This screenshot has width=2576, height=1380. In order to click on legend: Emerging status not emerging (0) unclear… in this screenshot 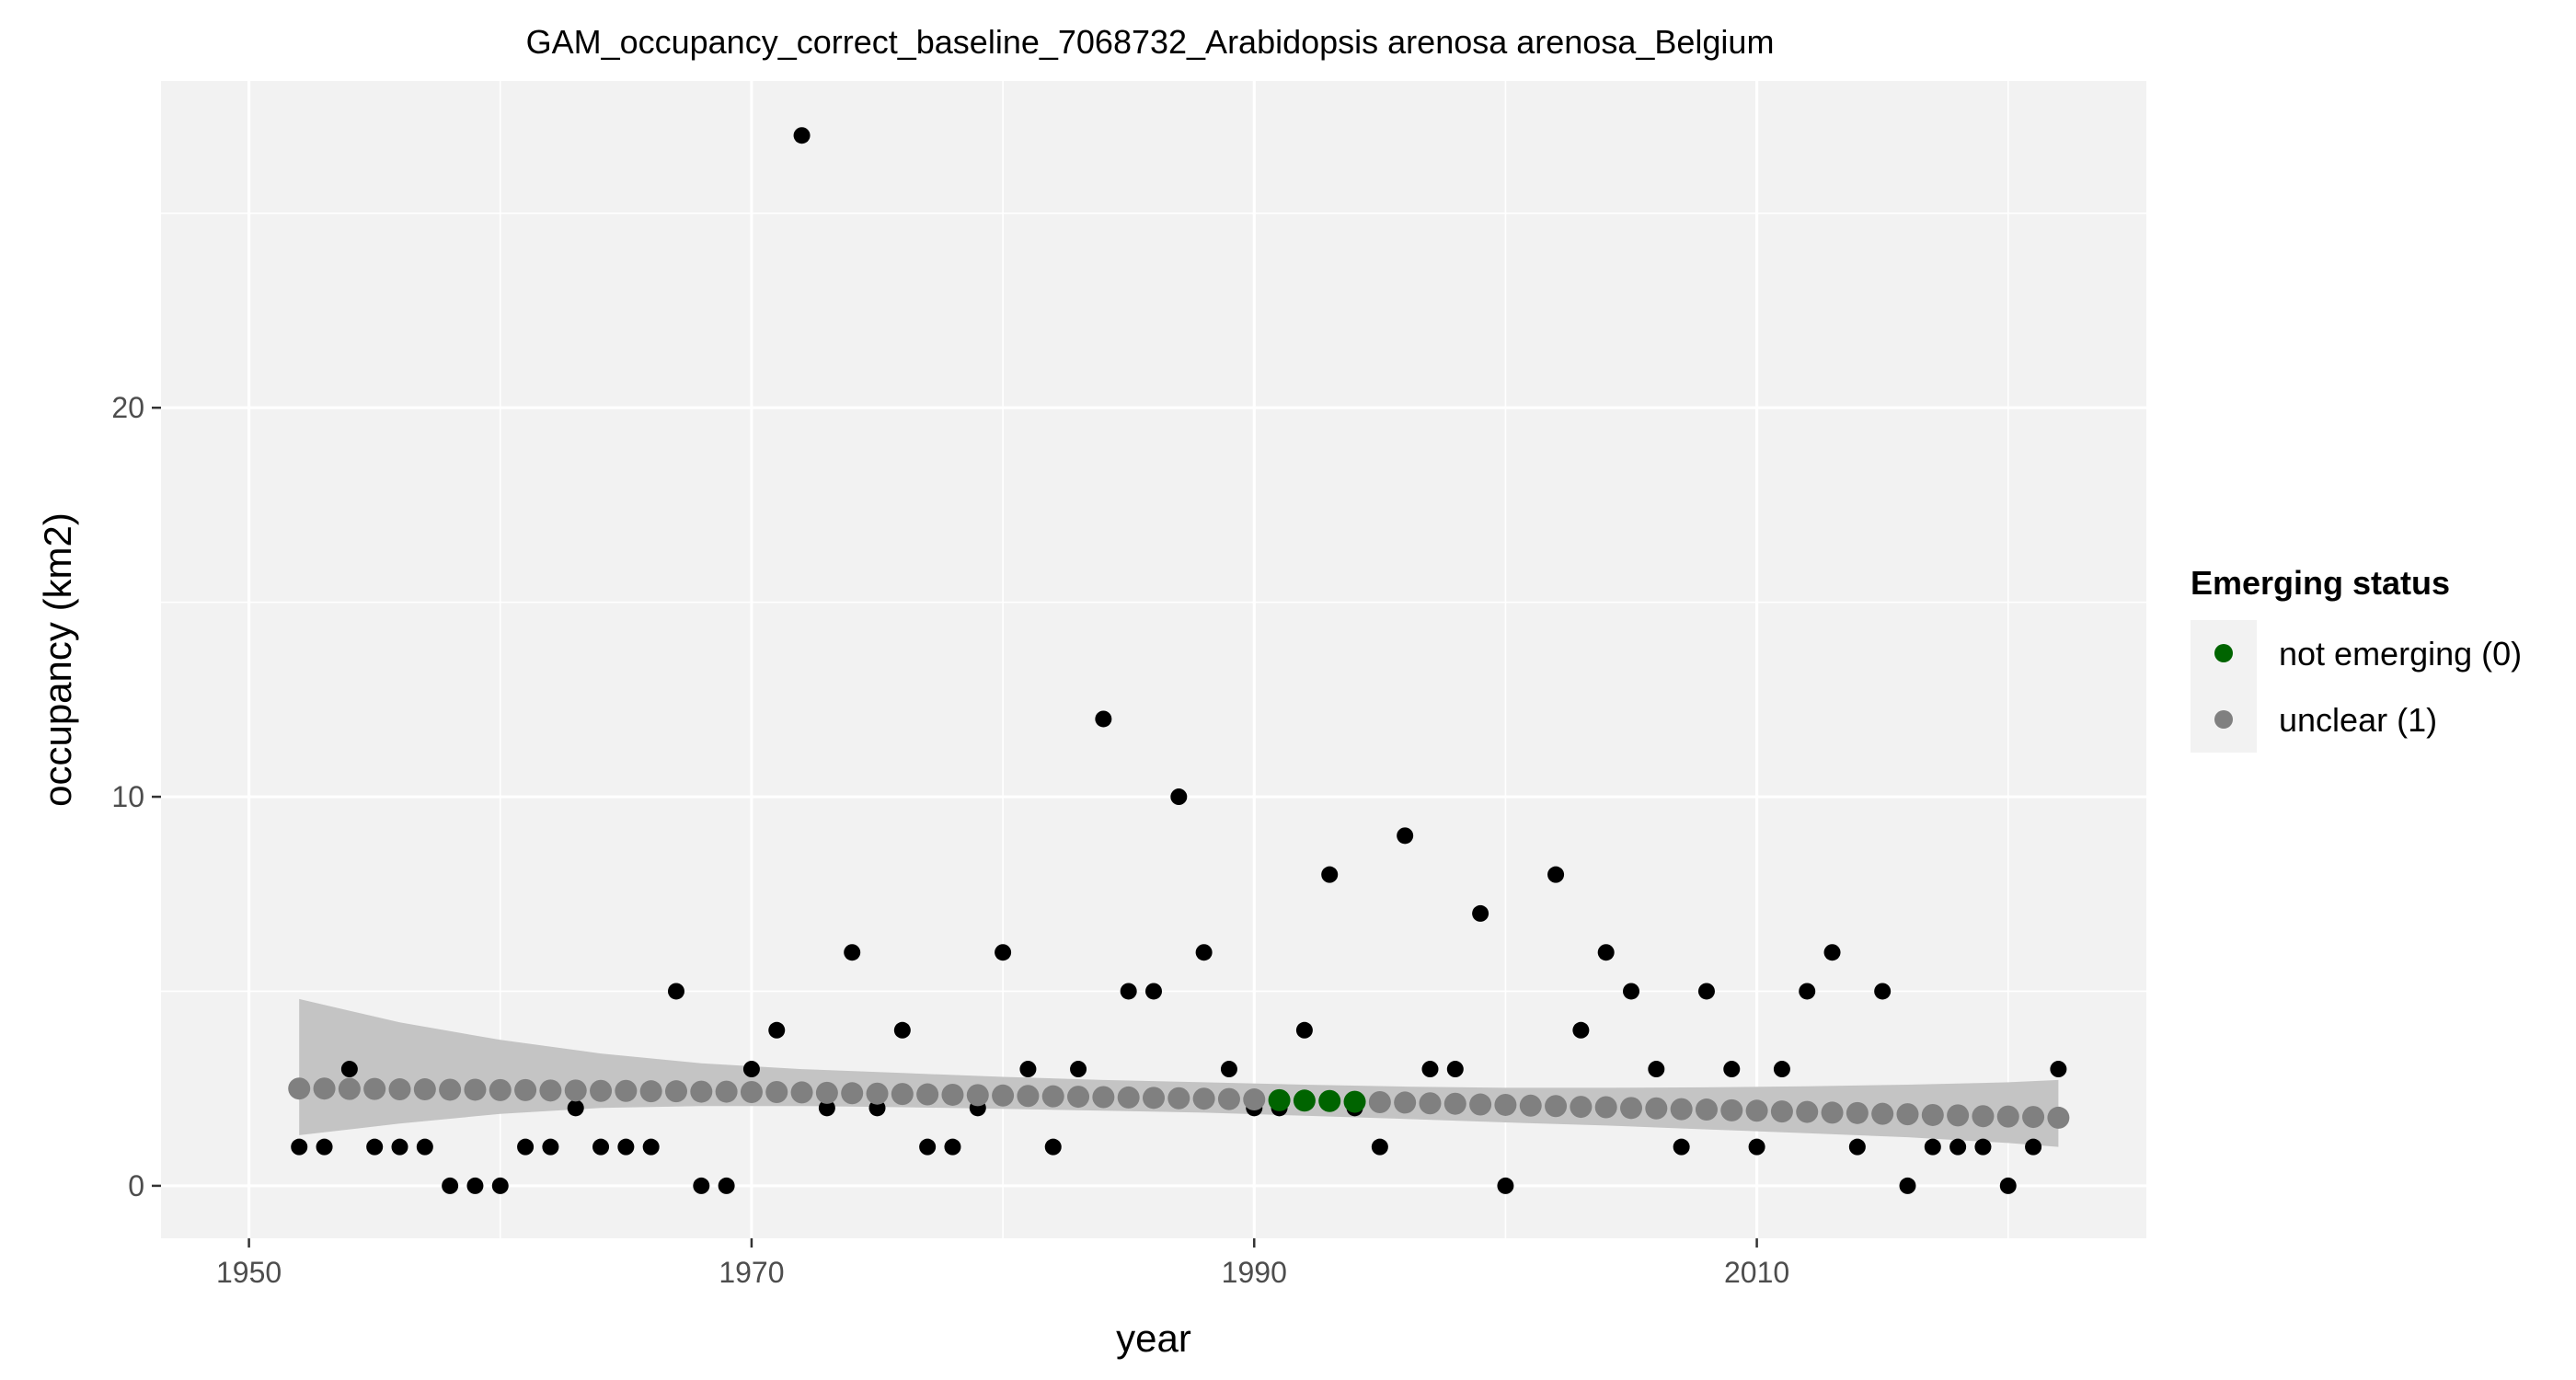, I will do `click(2356, 658)`.